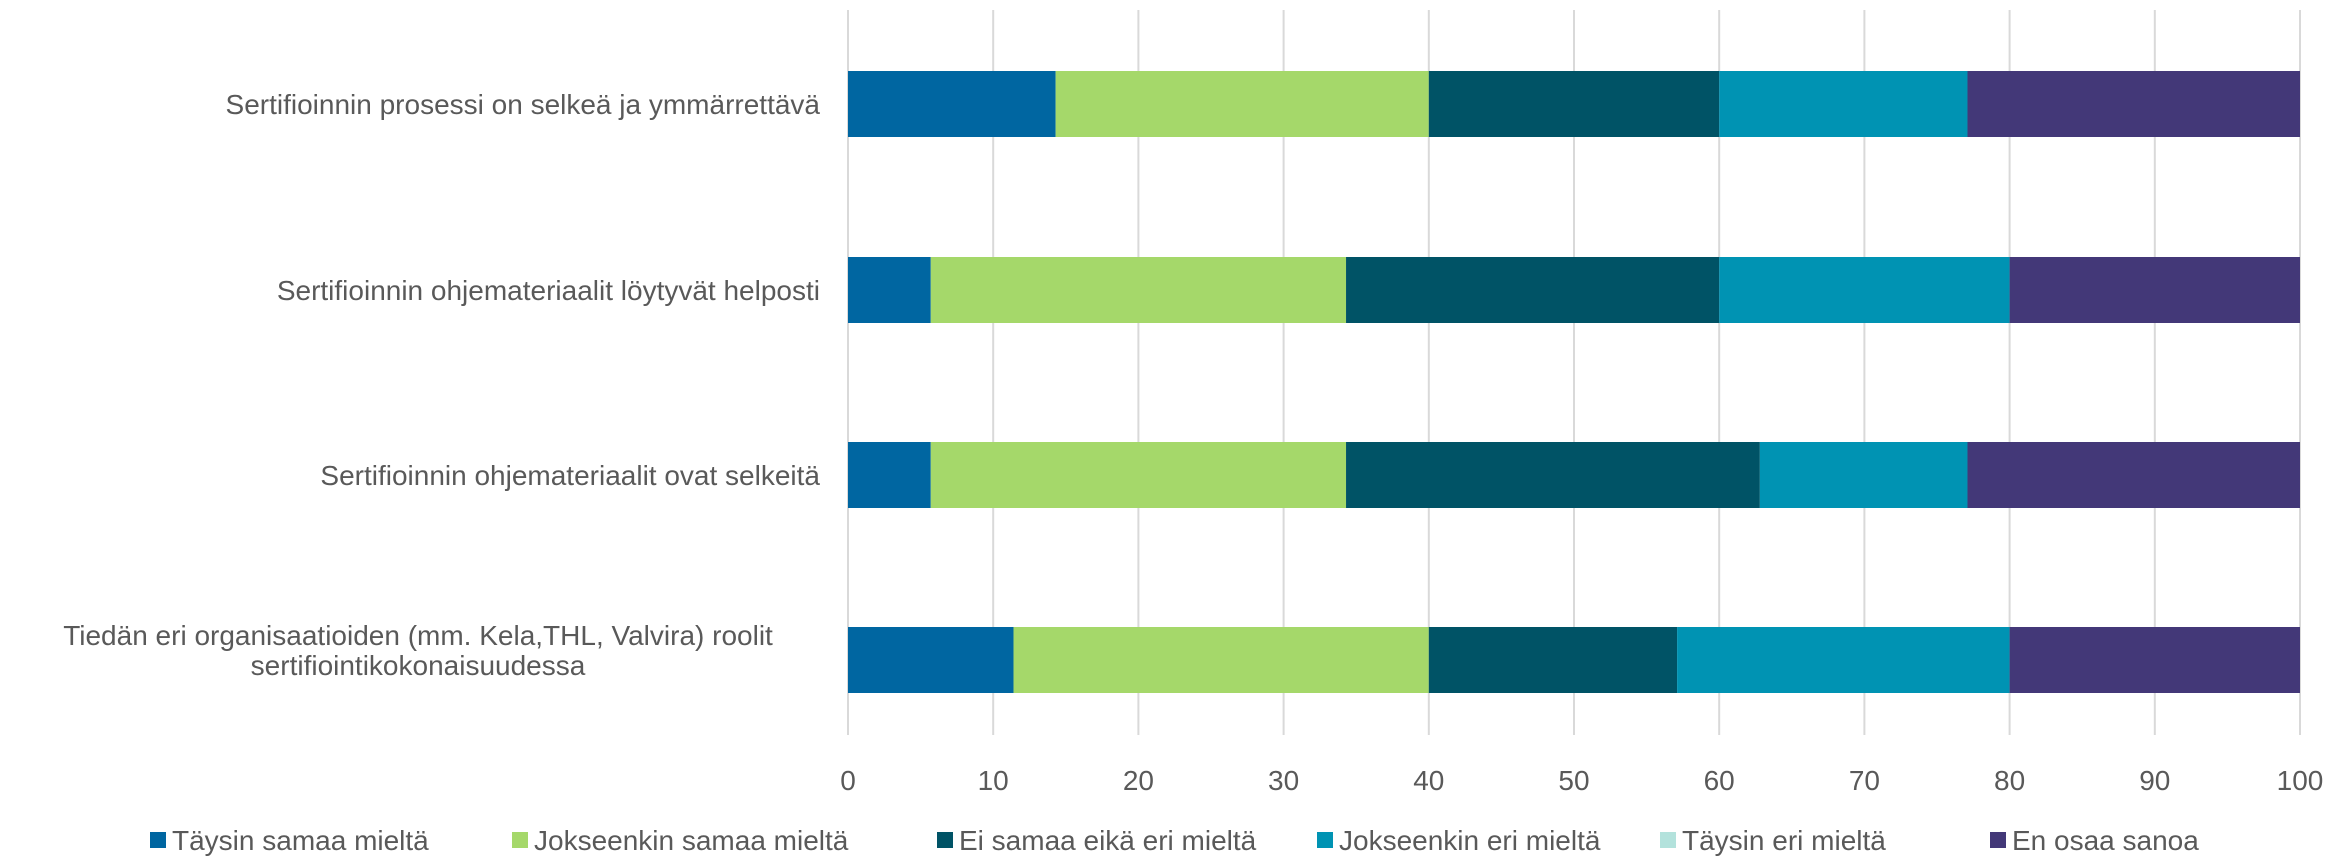  What do you see at coordinates (2300, 780) in the screenshot?
I see `x-tick-label: 100` at bounding box center [2300, 780].